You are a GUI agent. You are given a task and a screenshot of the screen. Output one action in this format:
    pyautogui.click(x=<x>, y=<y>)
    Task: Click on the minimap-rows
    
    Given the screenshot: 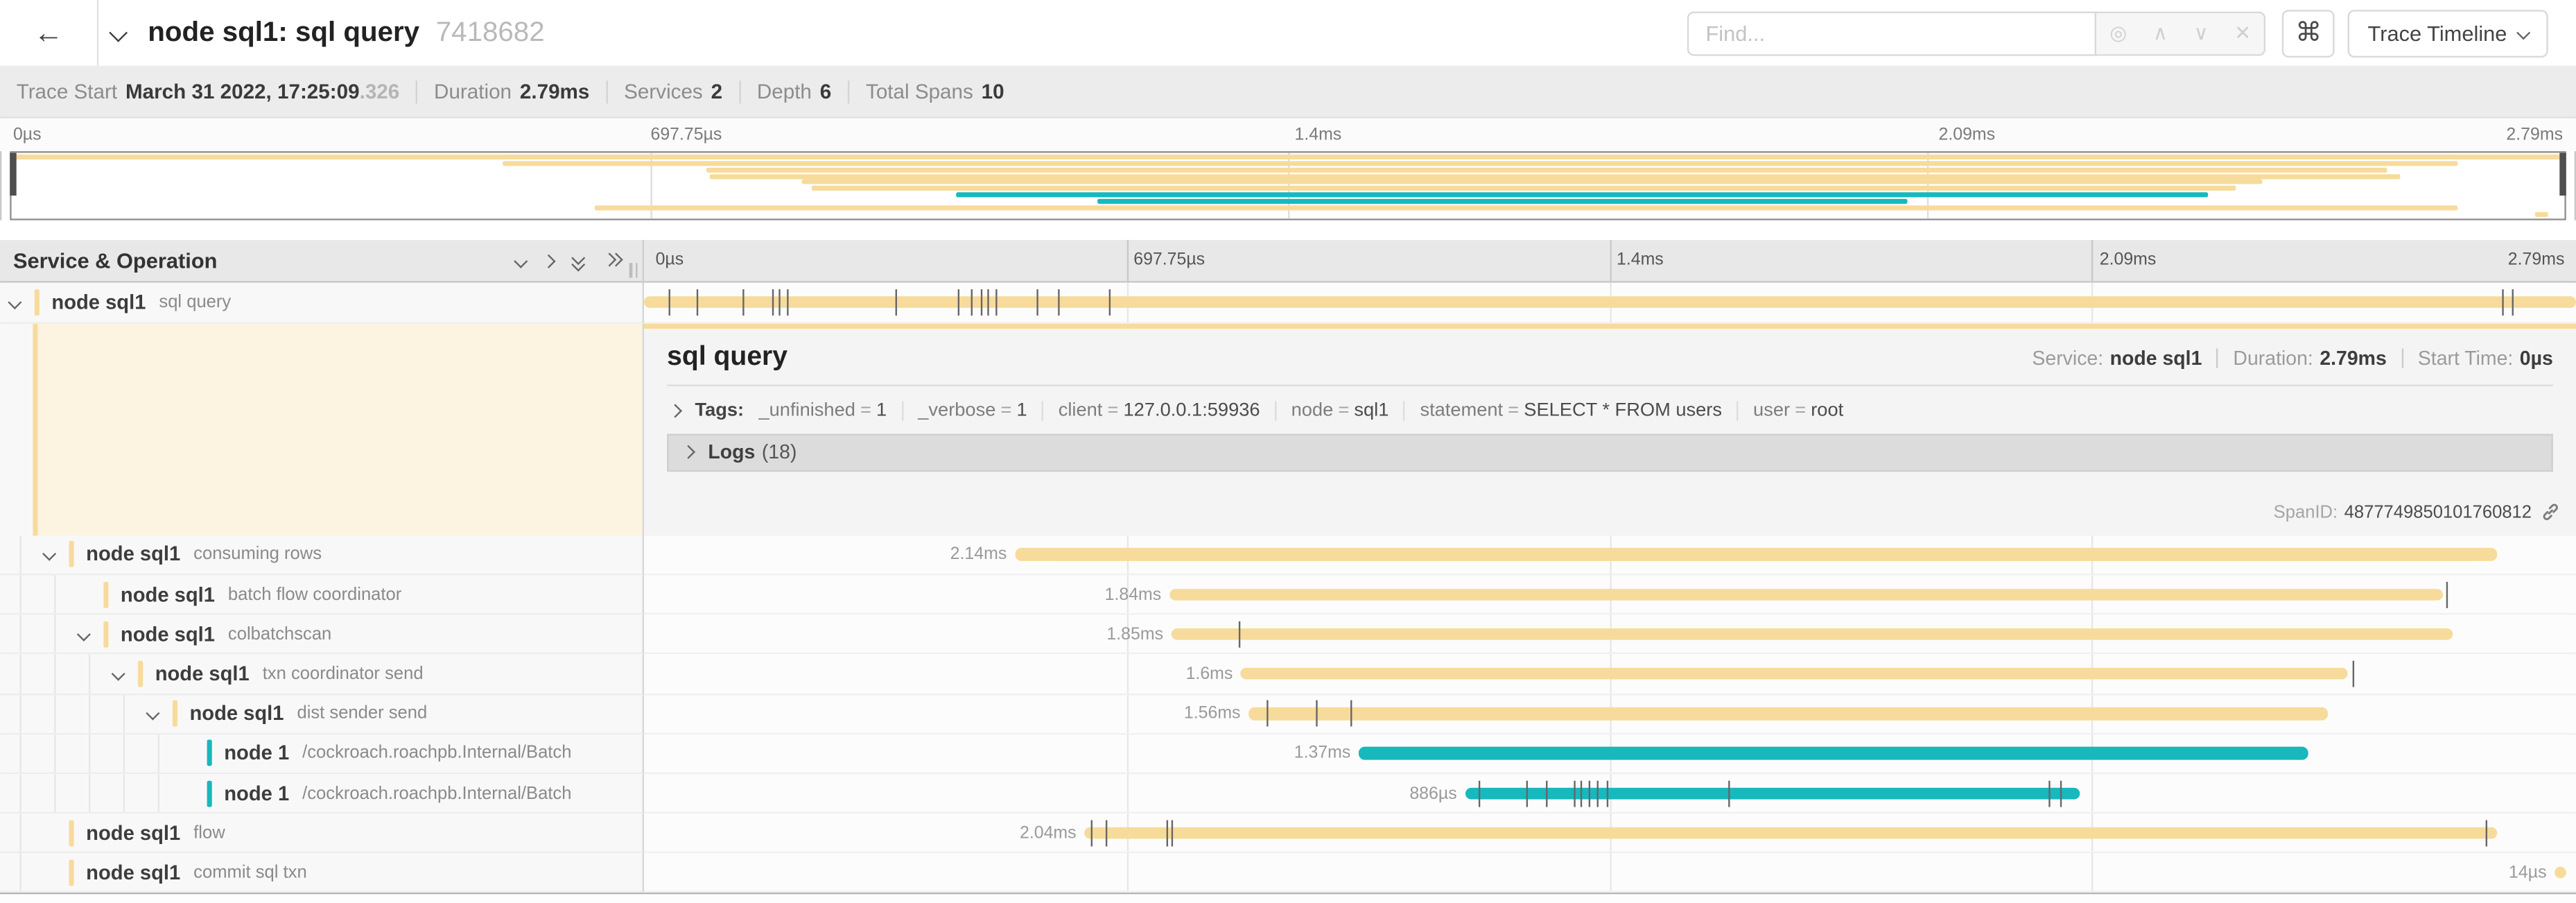 What is the action you would take?
    pyautogui.click(x=1288, y=186)
    